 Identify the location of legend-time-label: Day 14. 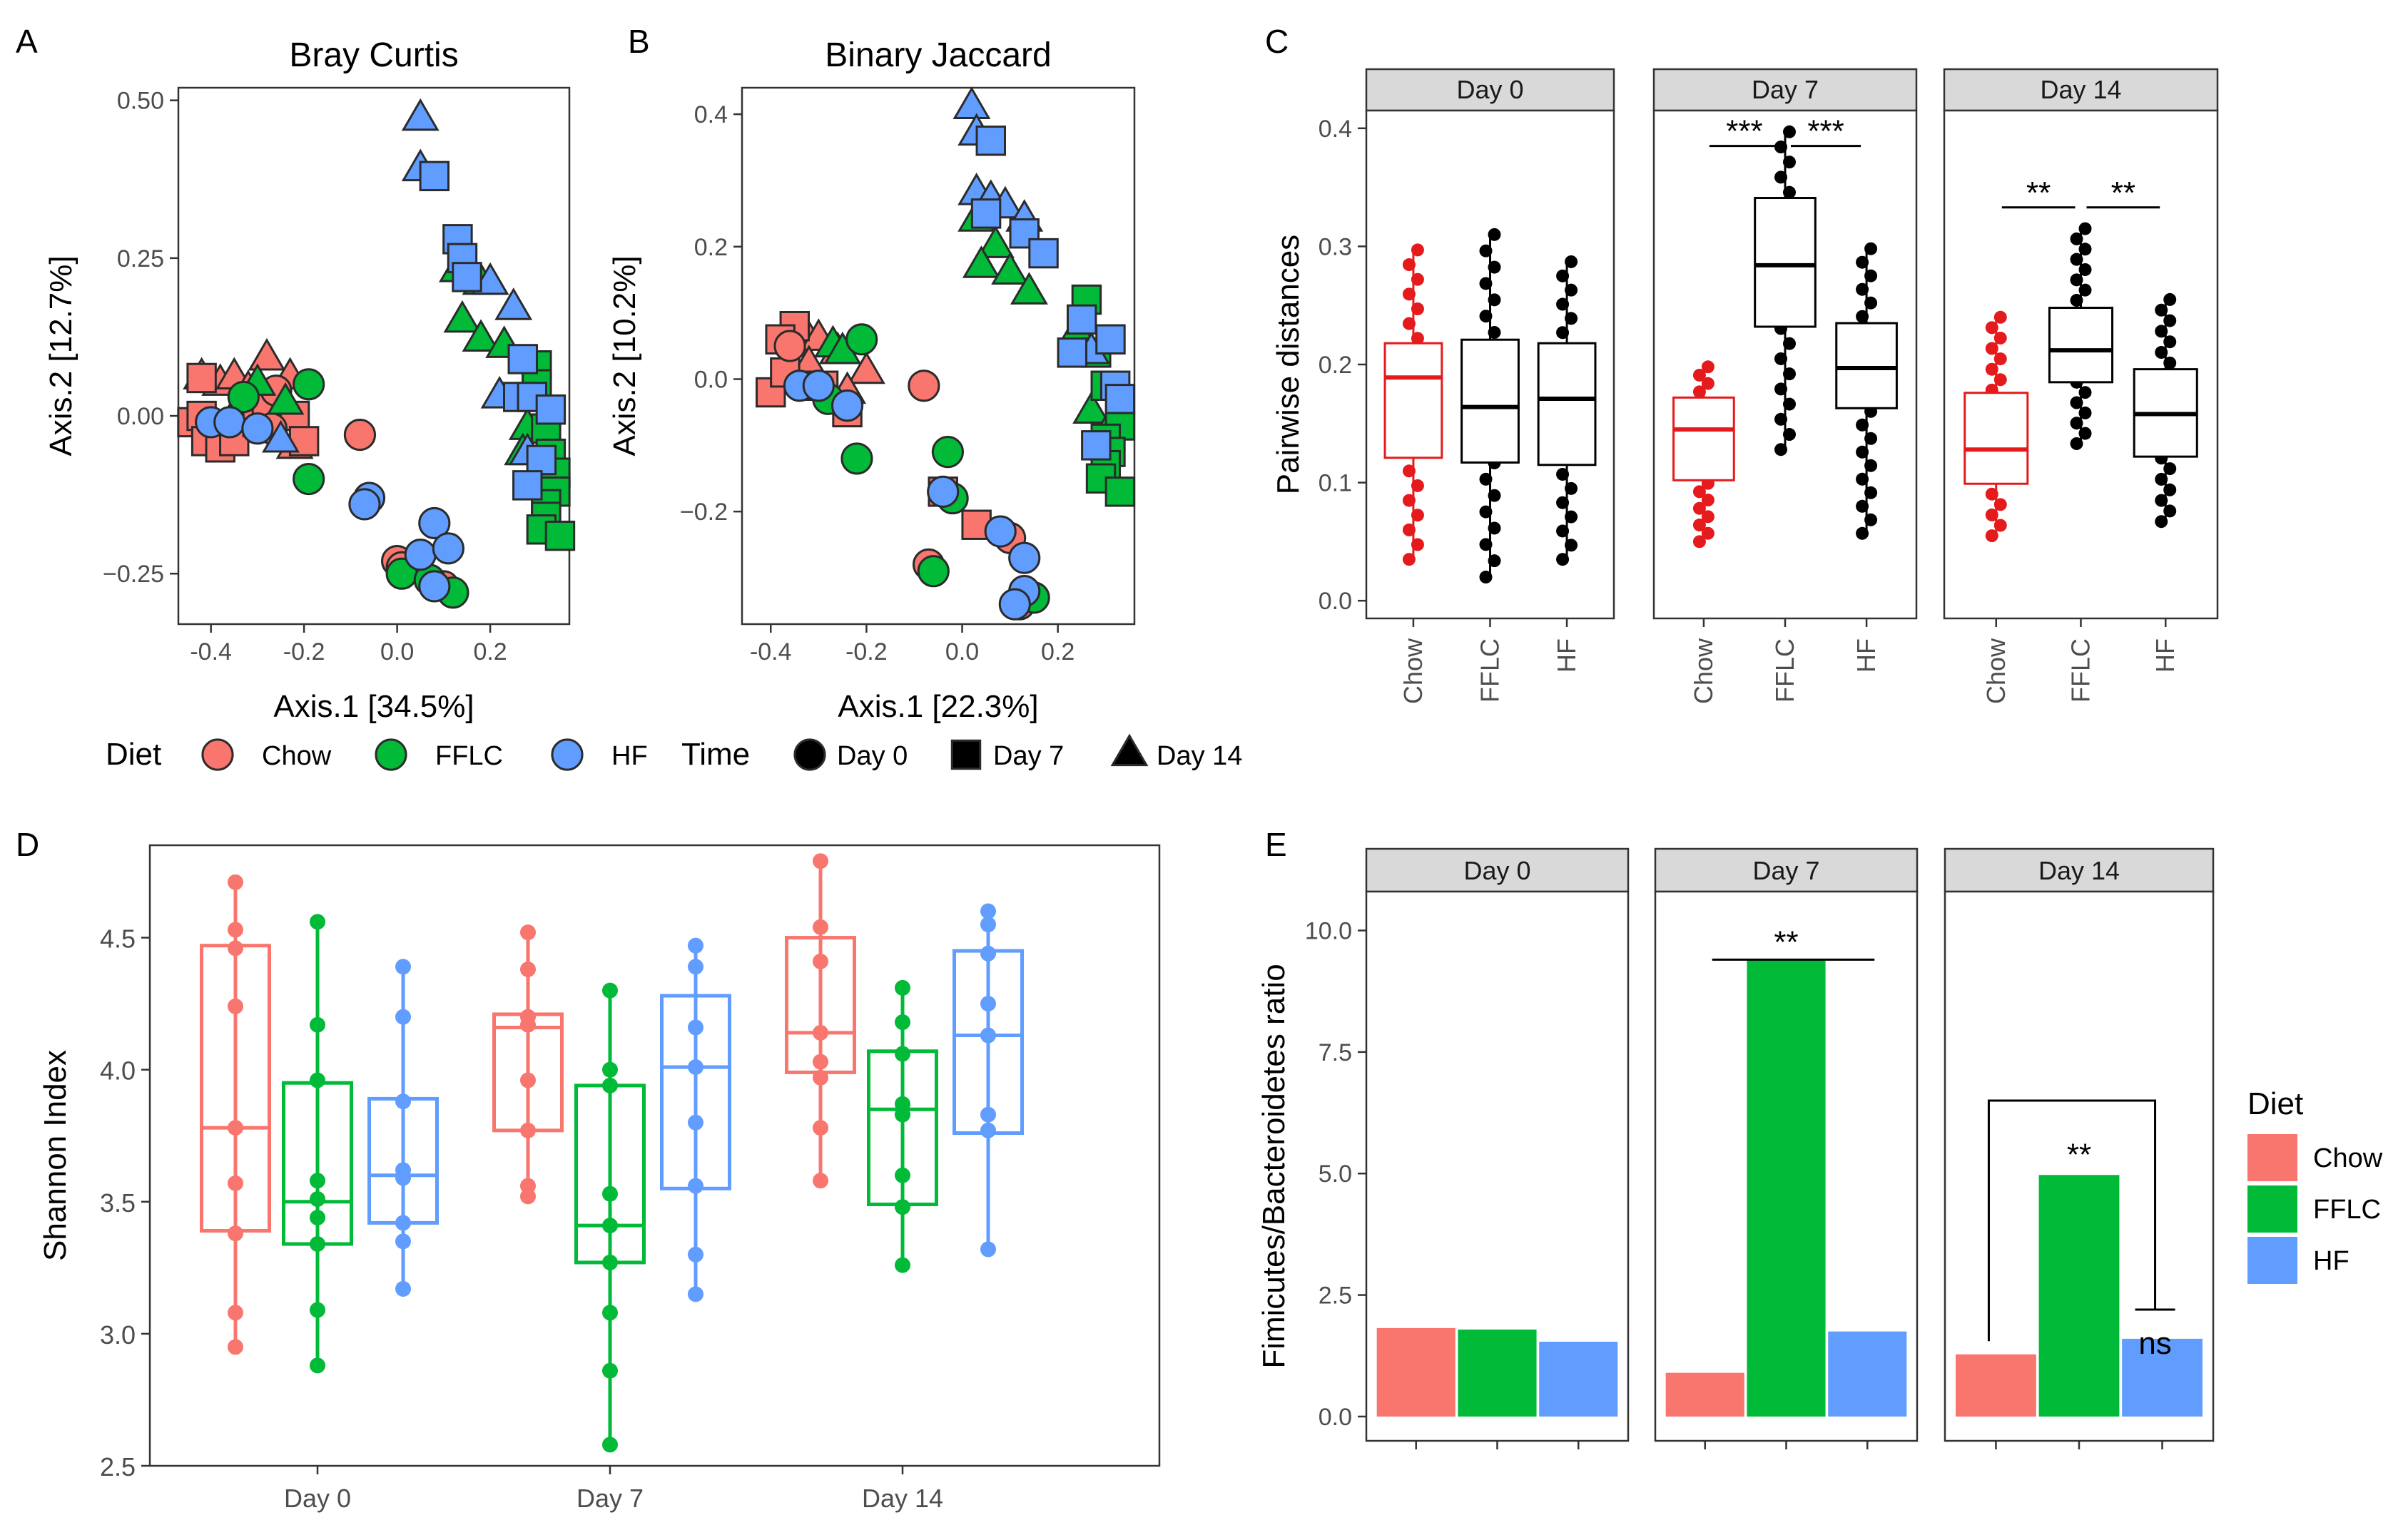
(1199, 756).